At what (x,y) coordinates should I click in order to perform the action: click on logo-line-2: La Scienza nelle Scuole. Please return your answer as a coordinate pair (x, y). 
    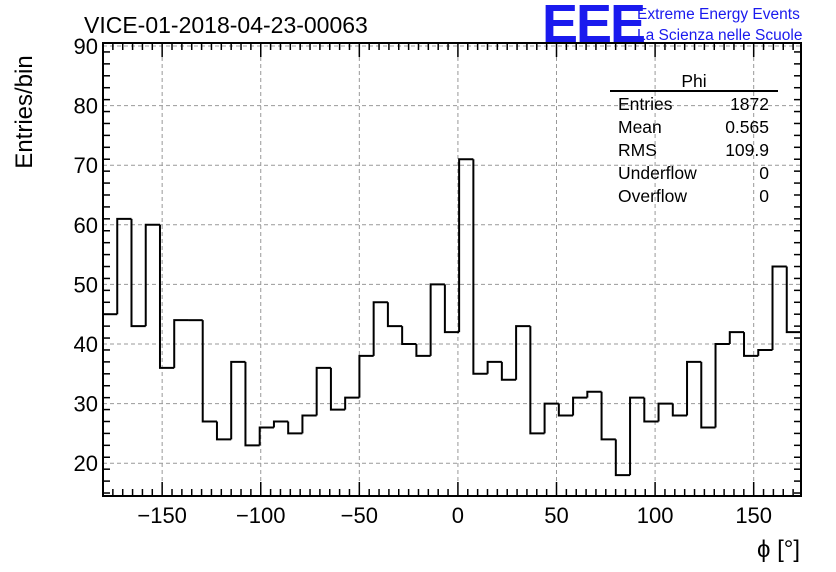
    Looking at the image, I should click on (719, 35).